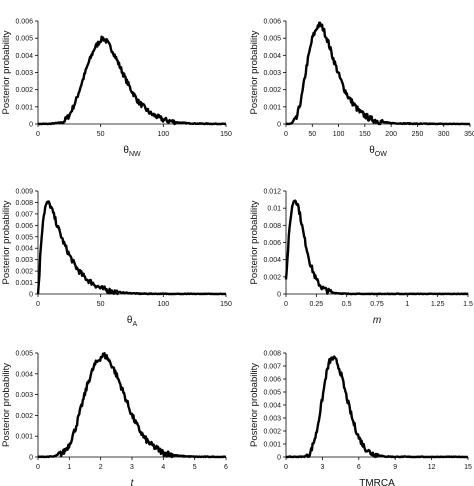 This screenshot has width=474, height=486. Describe the element at coordinates (468, 467) in the screenshot. I see `x-tick-label: 15` at that location.